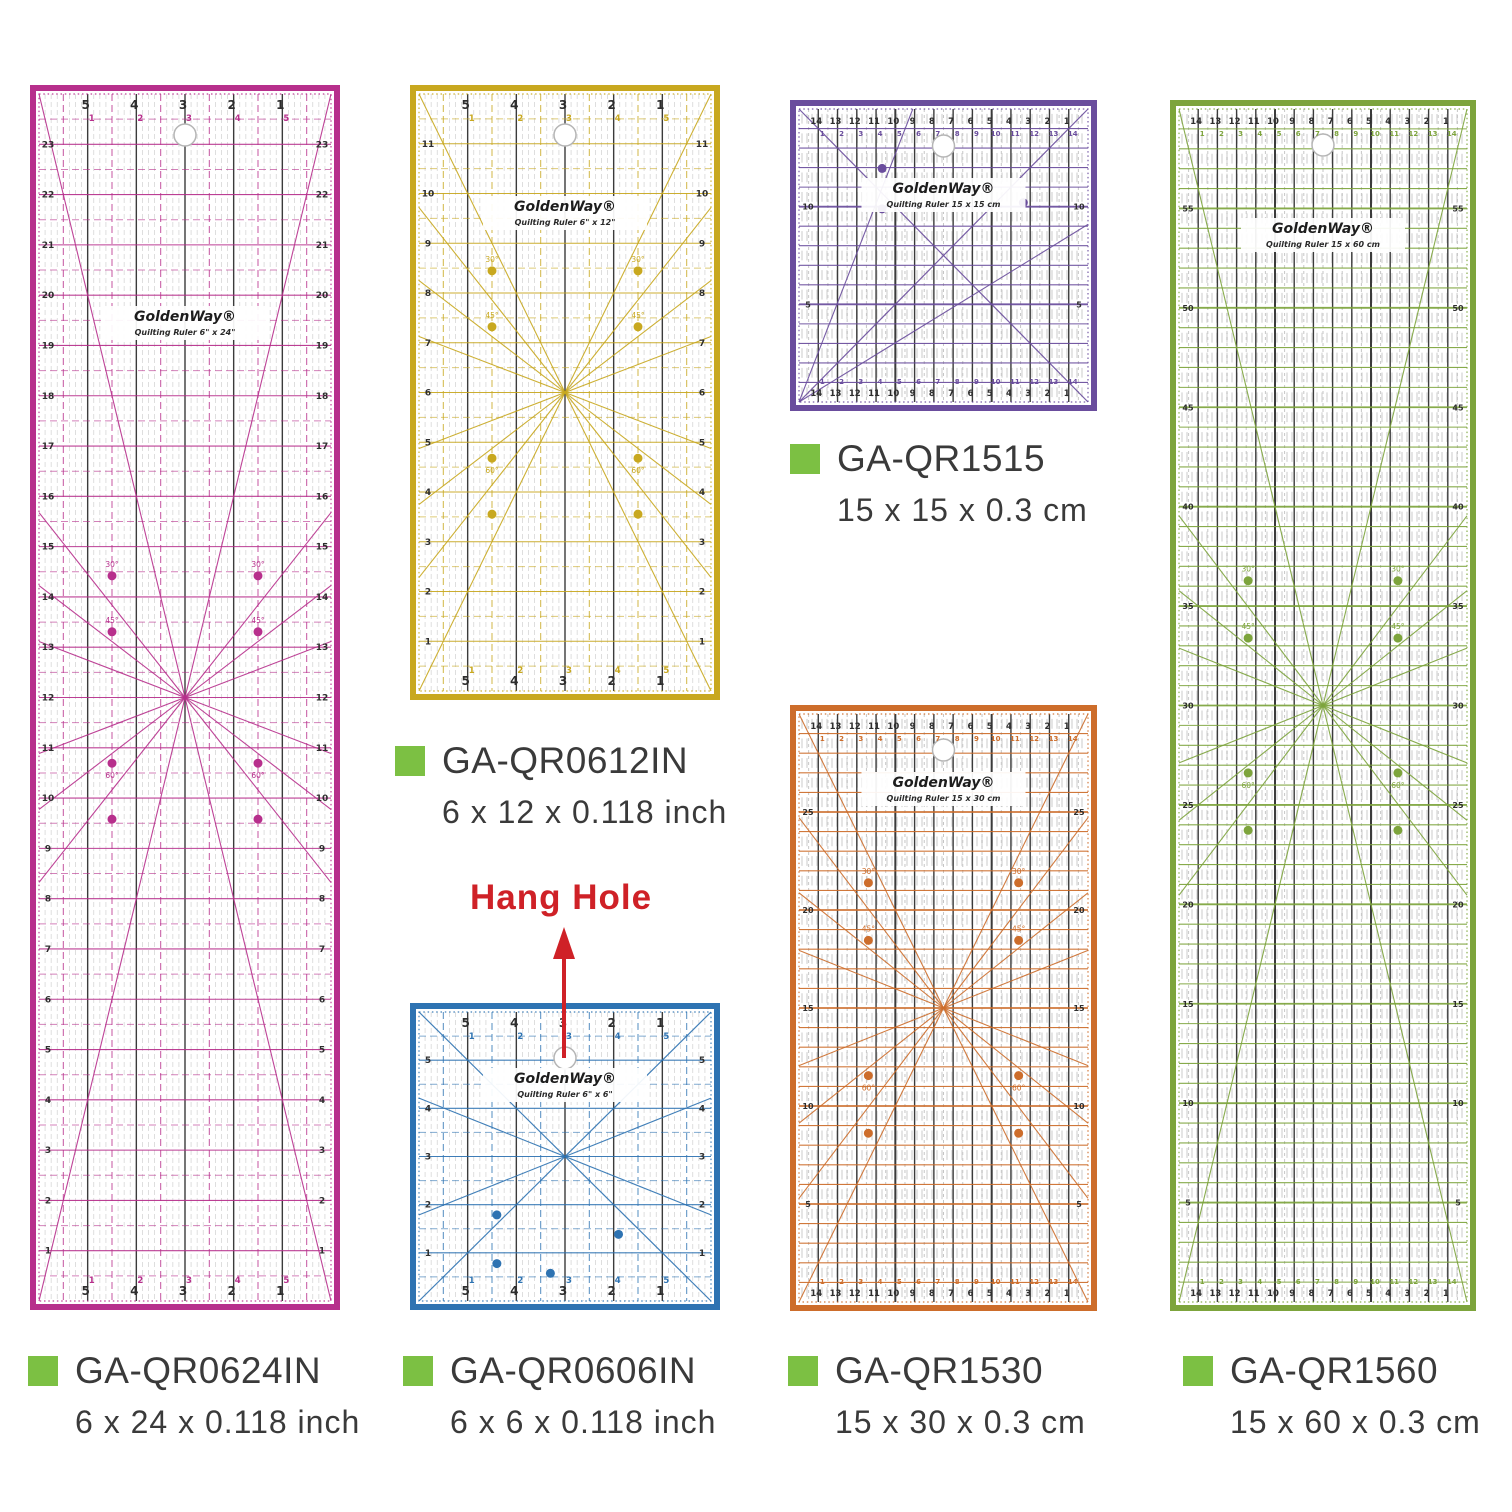  I want to click on svg-text: Quilting Ruler 15 x 60 cm, so click(1323, 244).